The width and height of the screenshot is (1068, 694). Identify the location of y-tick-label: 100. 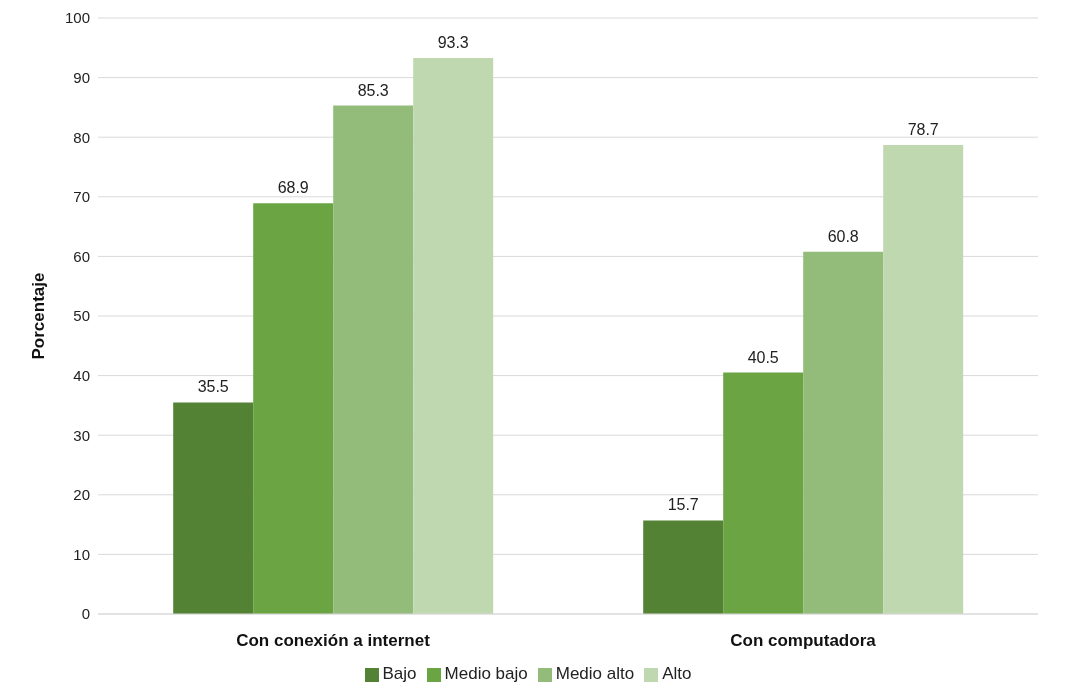
(77, 18).